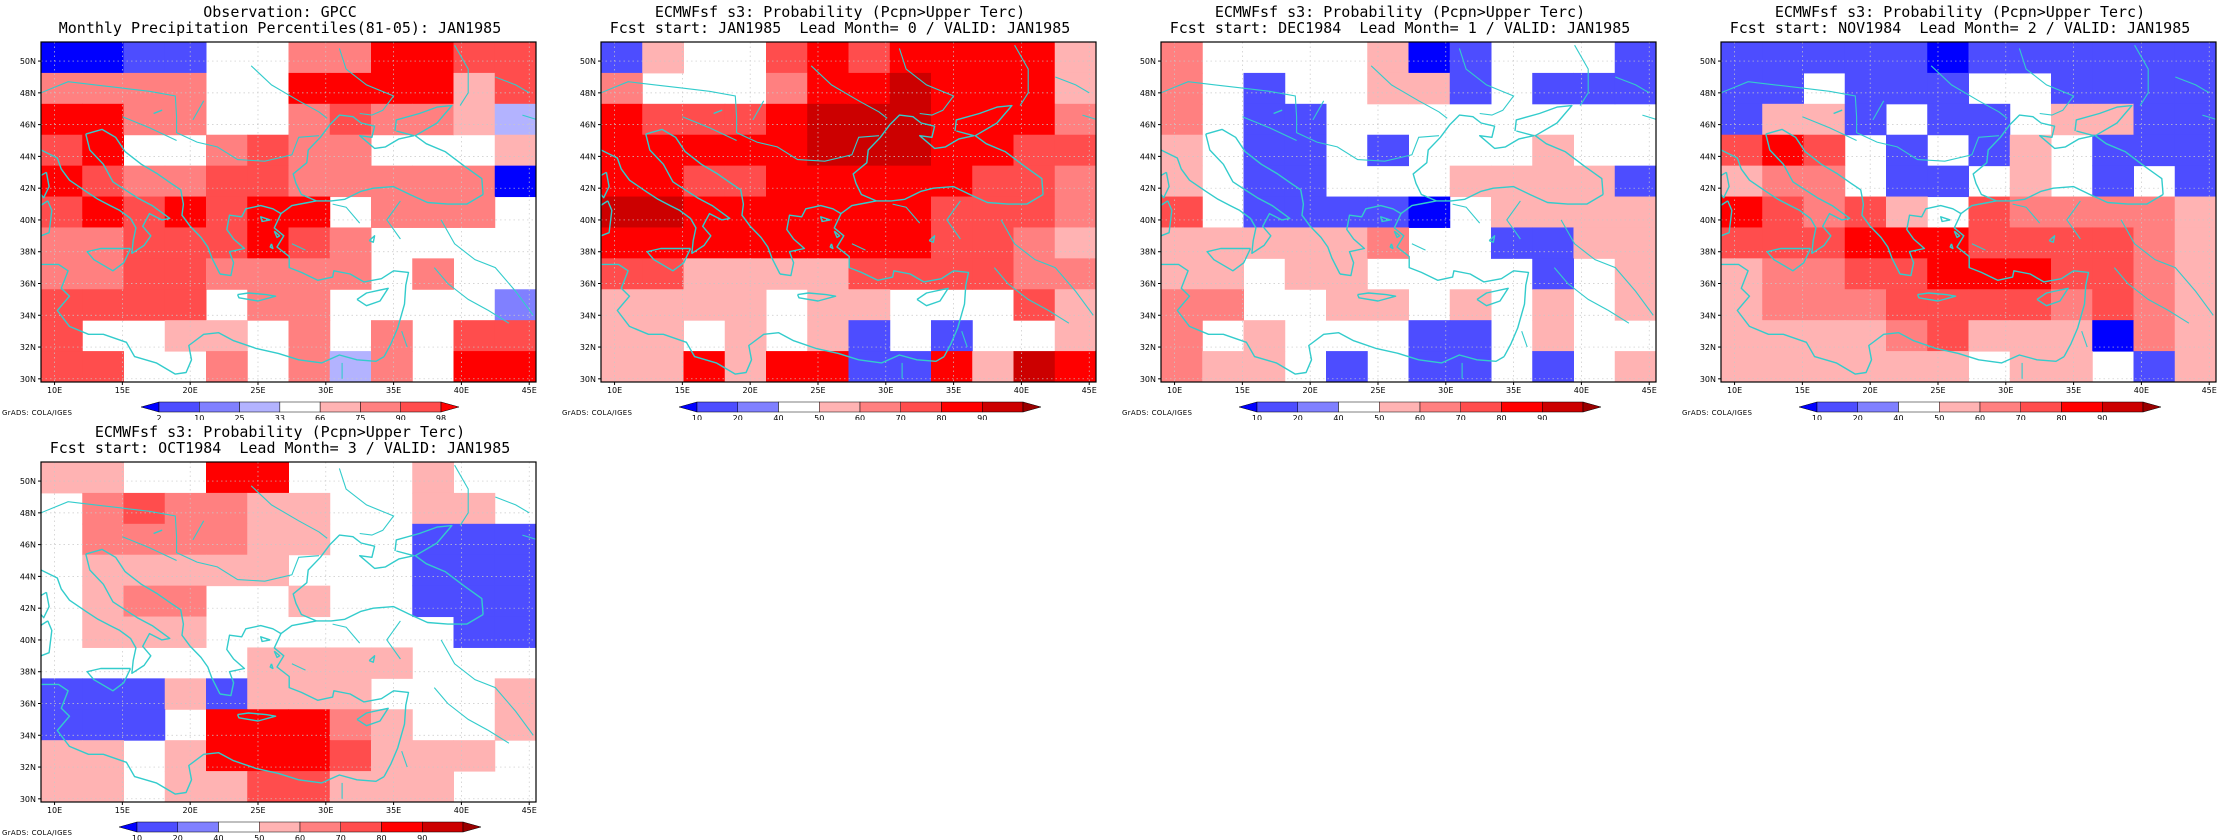  I want to click on panel-title: Observation: GPCC, so click(280, 12).